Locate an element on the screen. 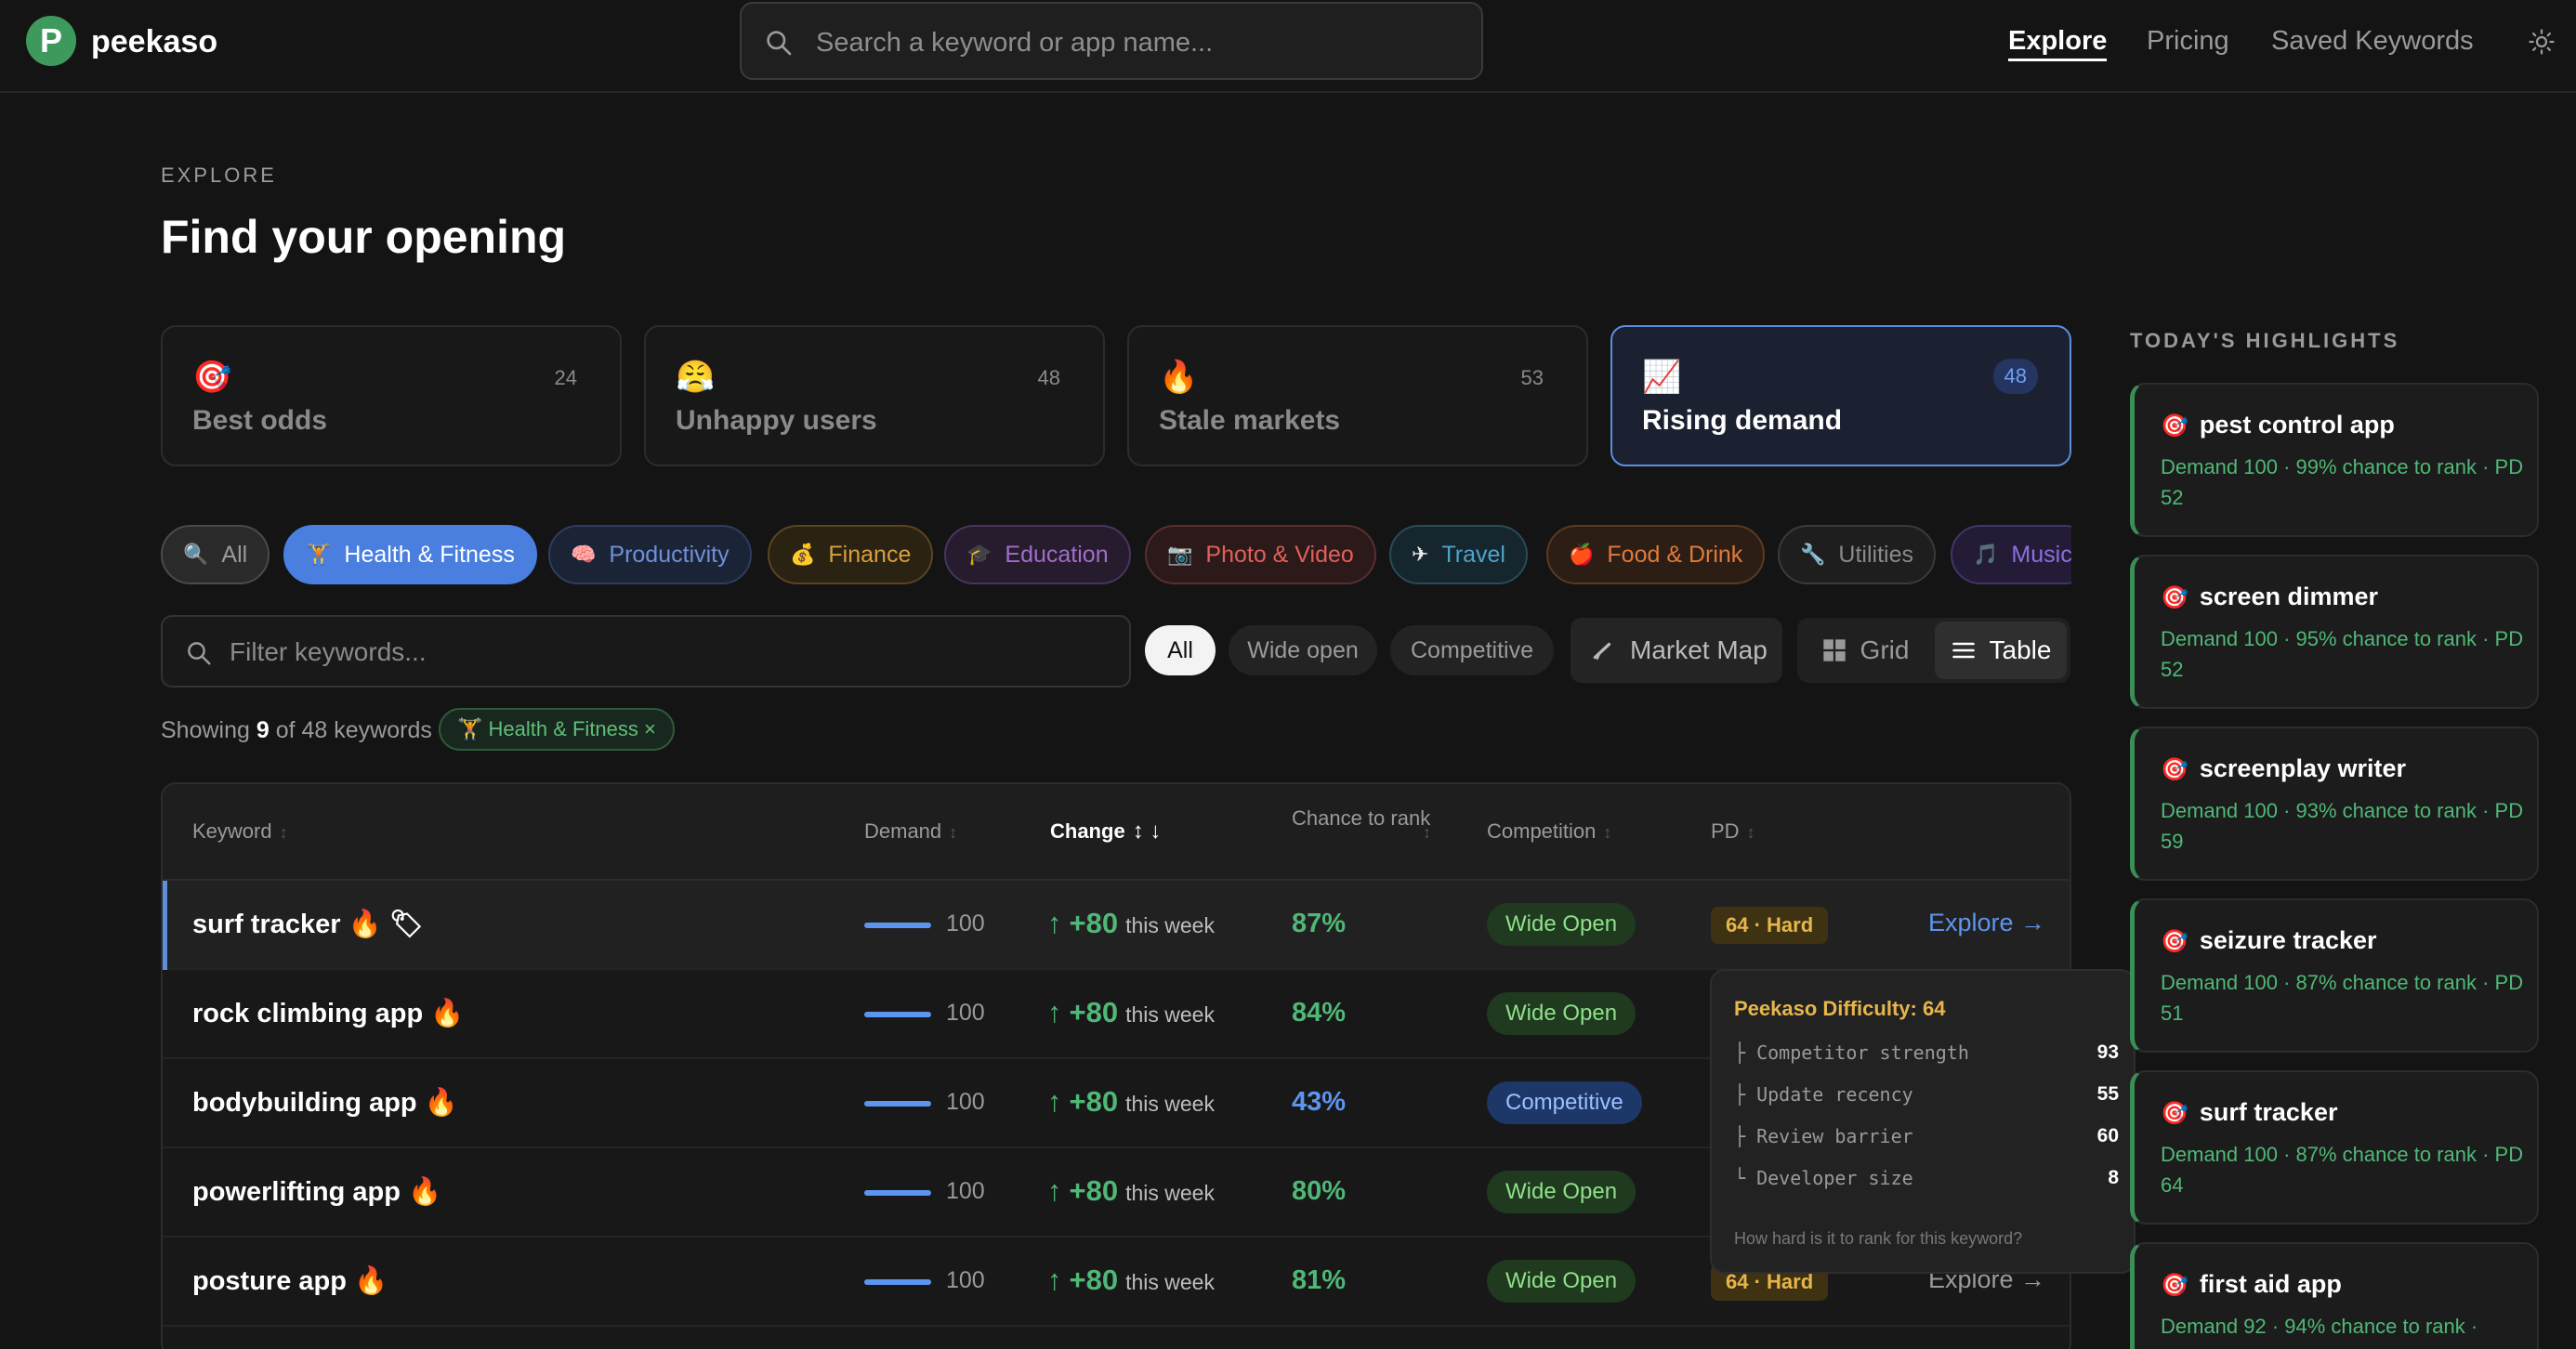  preset-card-stale-markets: 🔥 53 Stale markets is located at coordinates (1357, 395).